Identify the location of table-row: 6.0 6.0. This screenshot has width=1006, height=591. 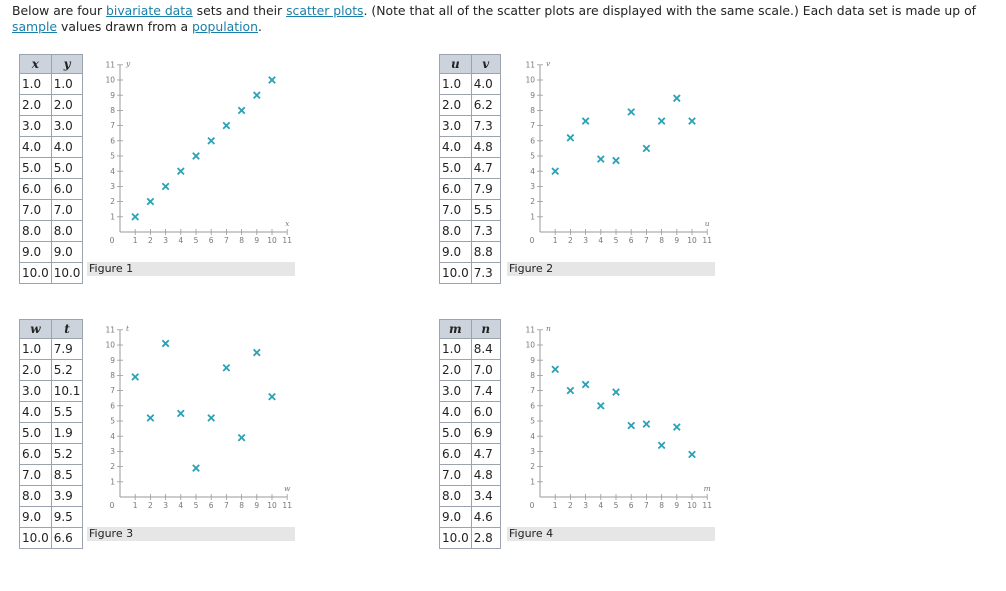
(51, 189).